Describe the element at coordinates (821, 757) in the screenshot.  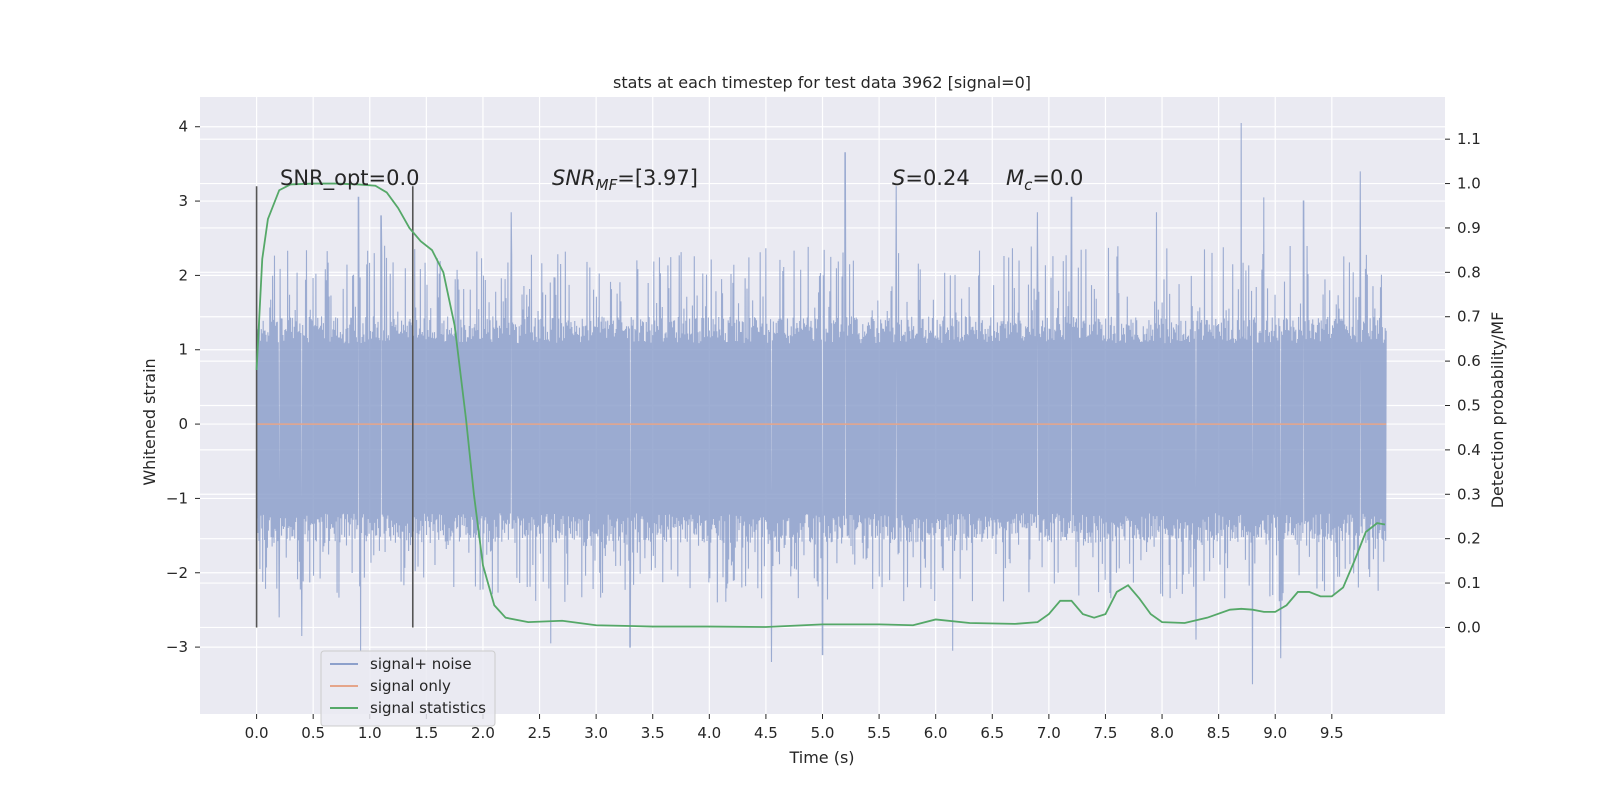
I see `x-axis-label: Time (s)` at that location.